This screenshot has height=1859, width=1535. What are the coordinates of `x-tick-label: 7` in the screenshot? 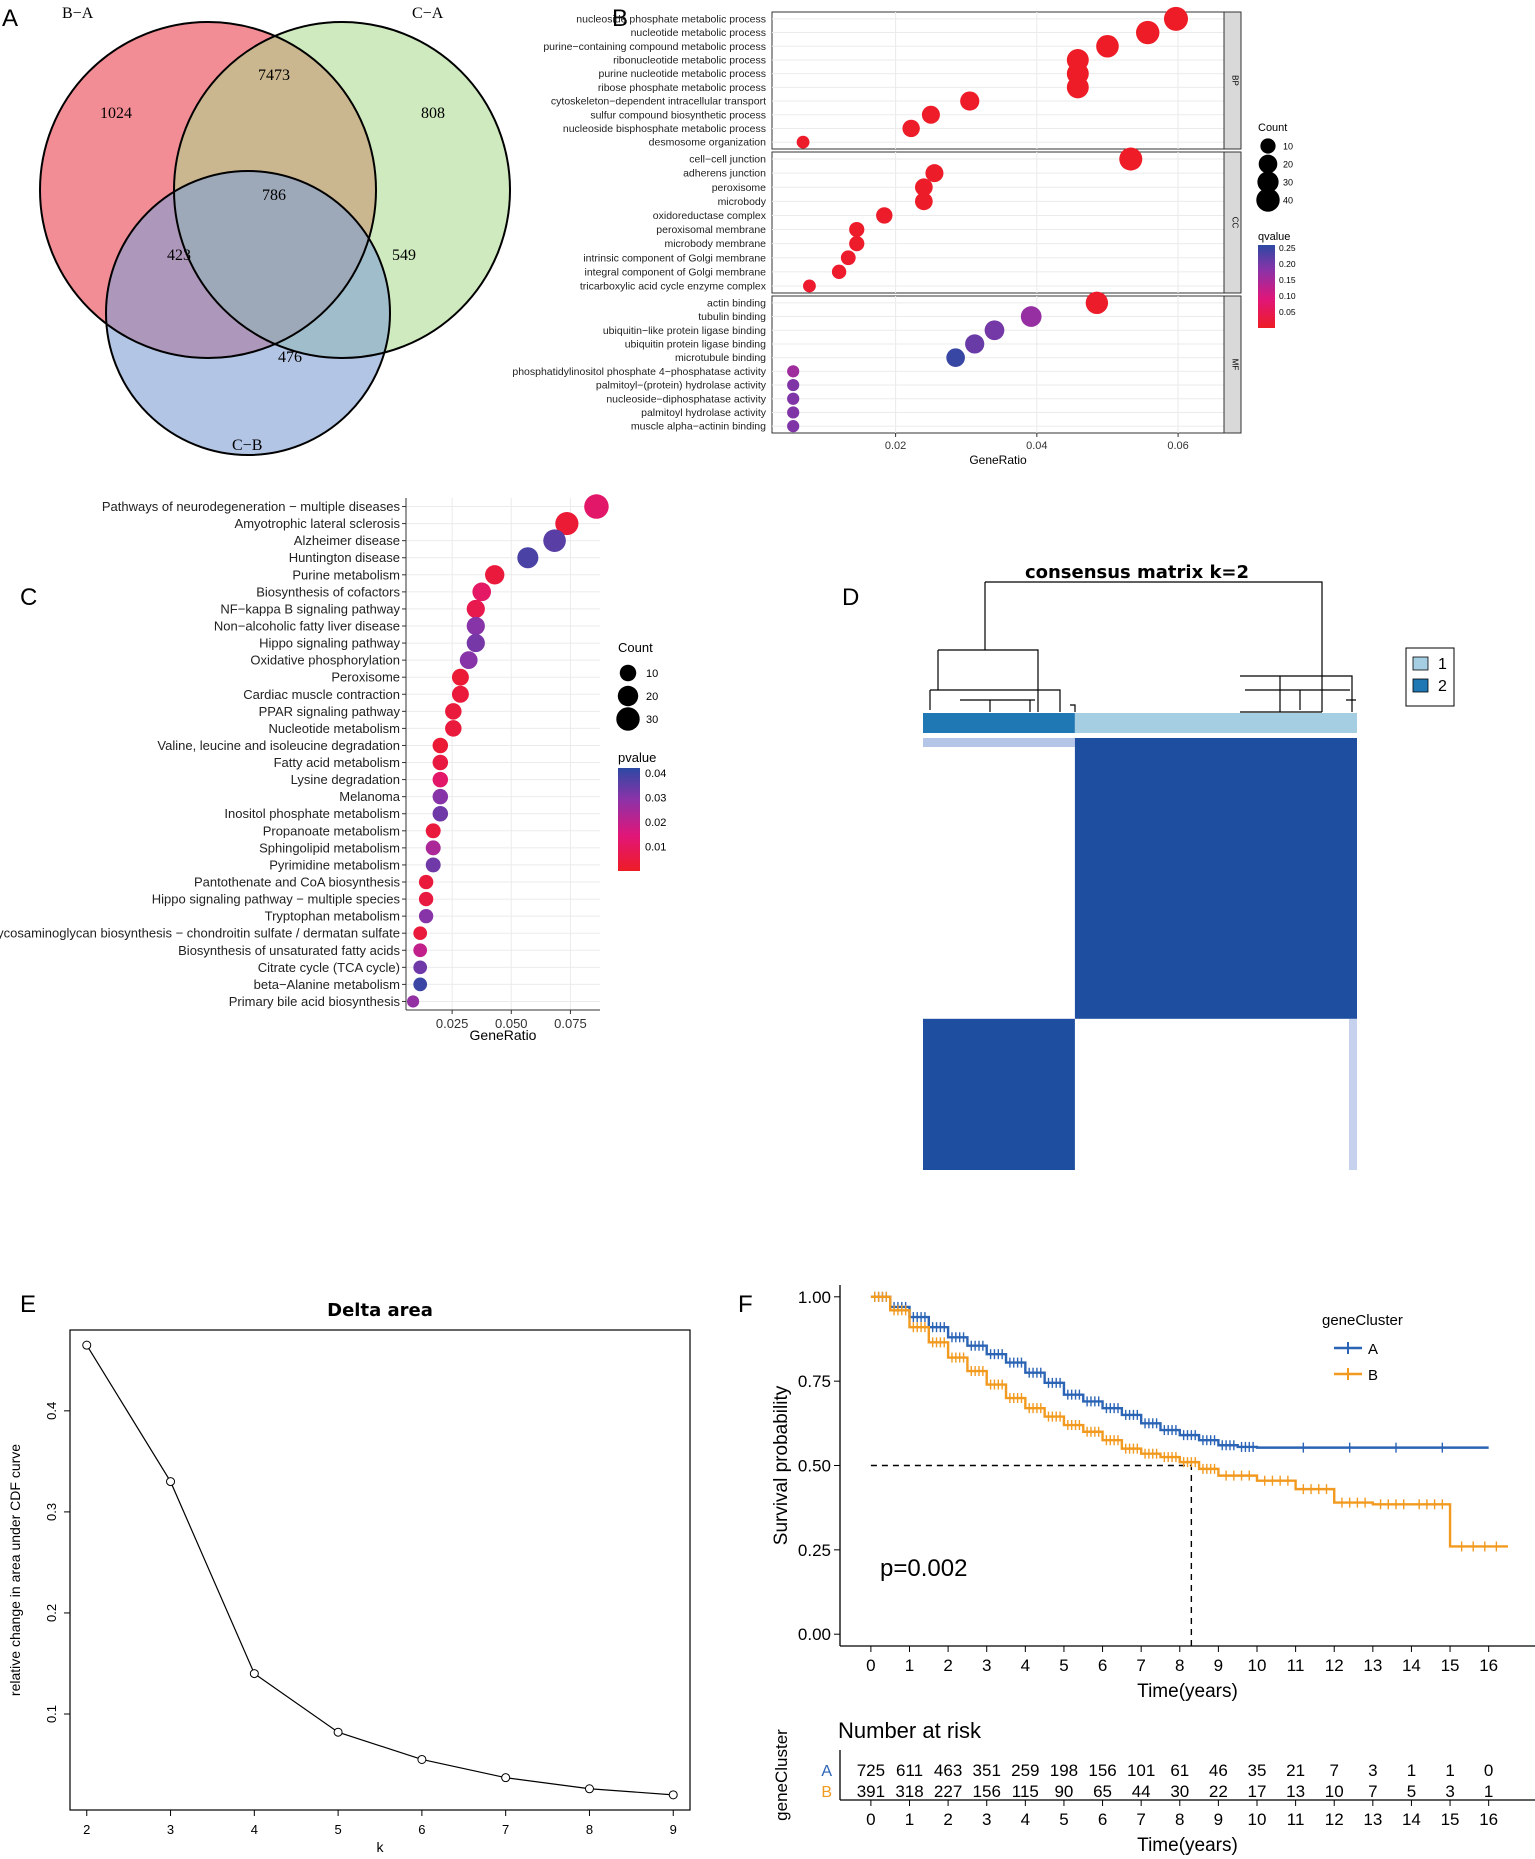 It's located at (505, 1829).